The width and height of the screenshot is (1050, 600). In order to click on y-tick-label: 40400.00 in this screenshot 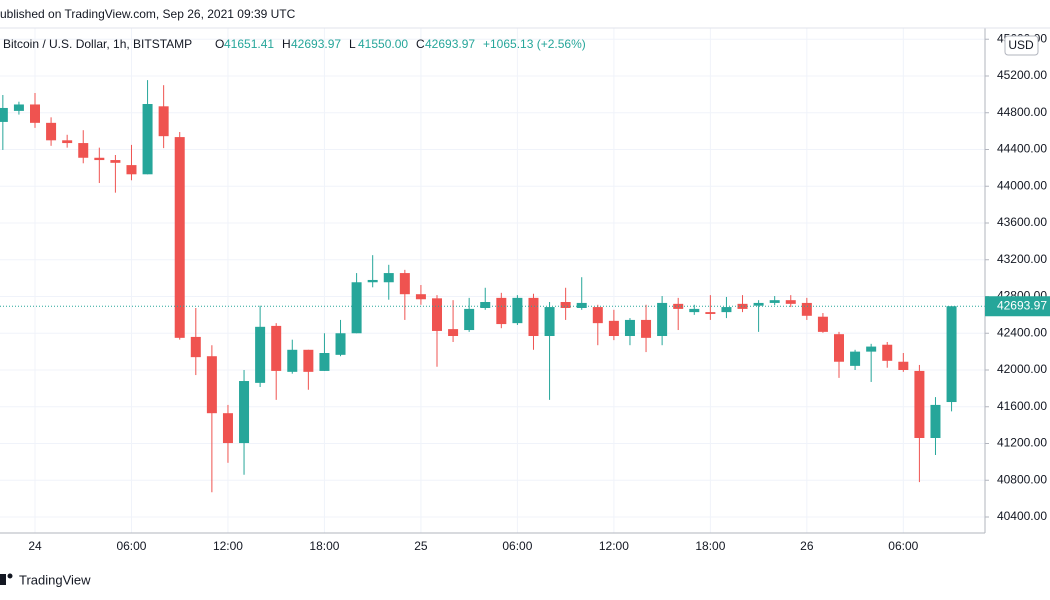, I will do `click(1022, 516)`.